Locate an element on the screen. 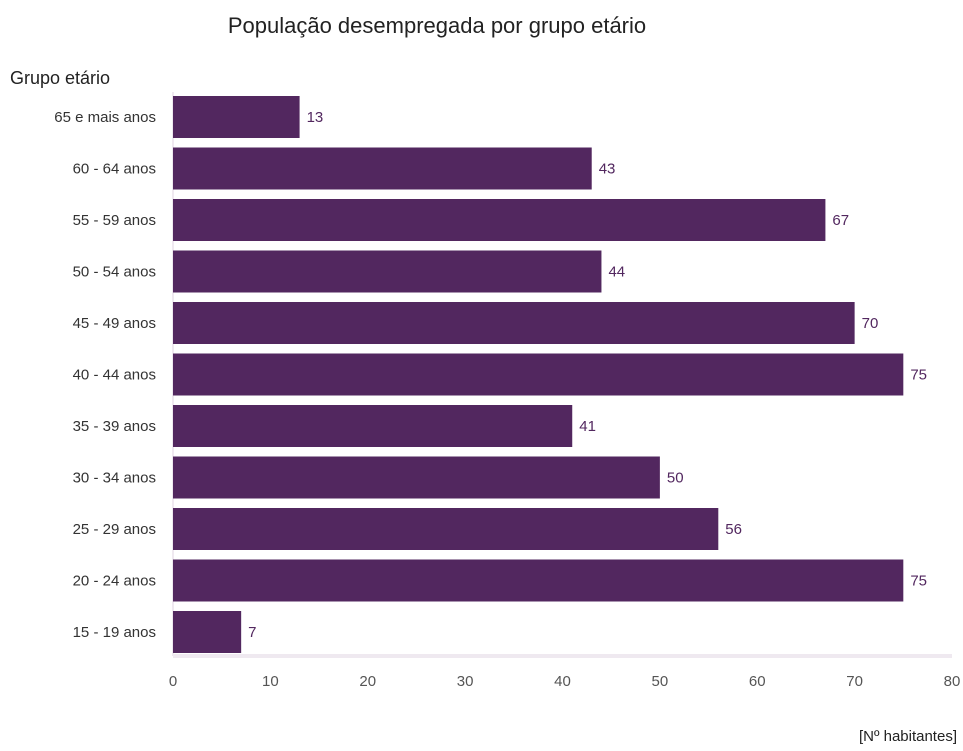  category-label: 30 - 34 anos is located at coordinates (114, 478).